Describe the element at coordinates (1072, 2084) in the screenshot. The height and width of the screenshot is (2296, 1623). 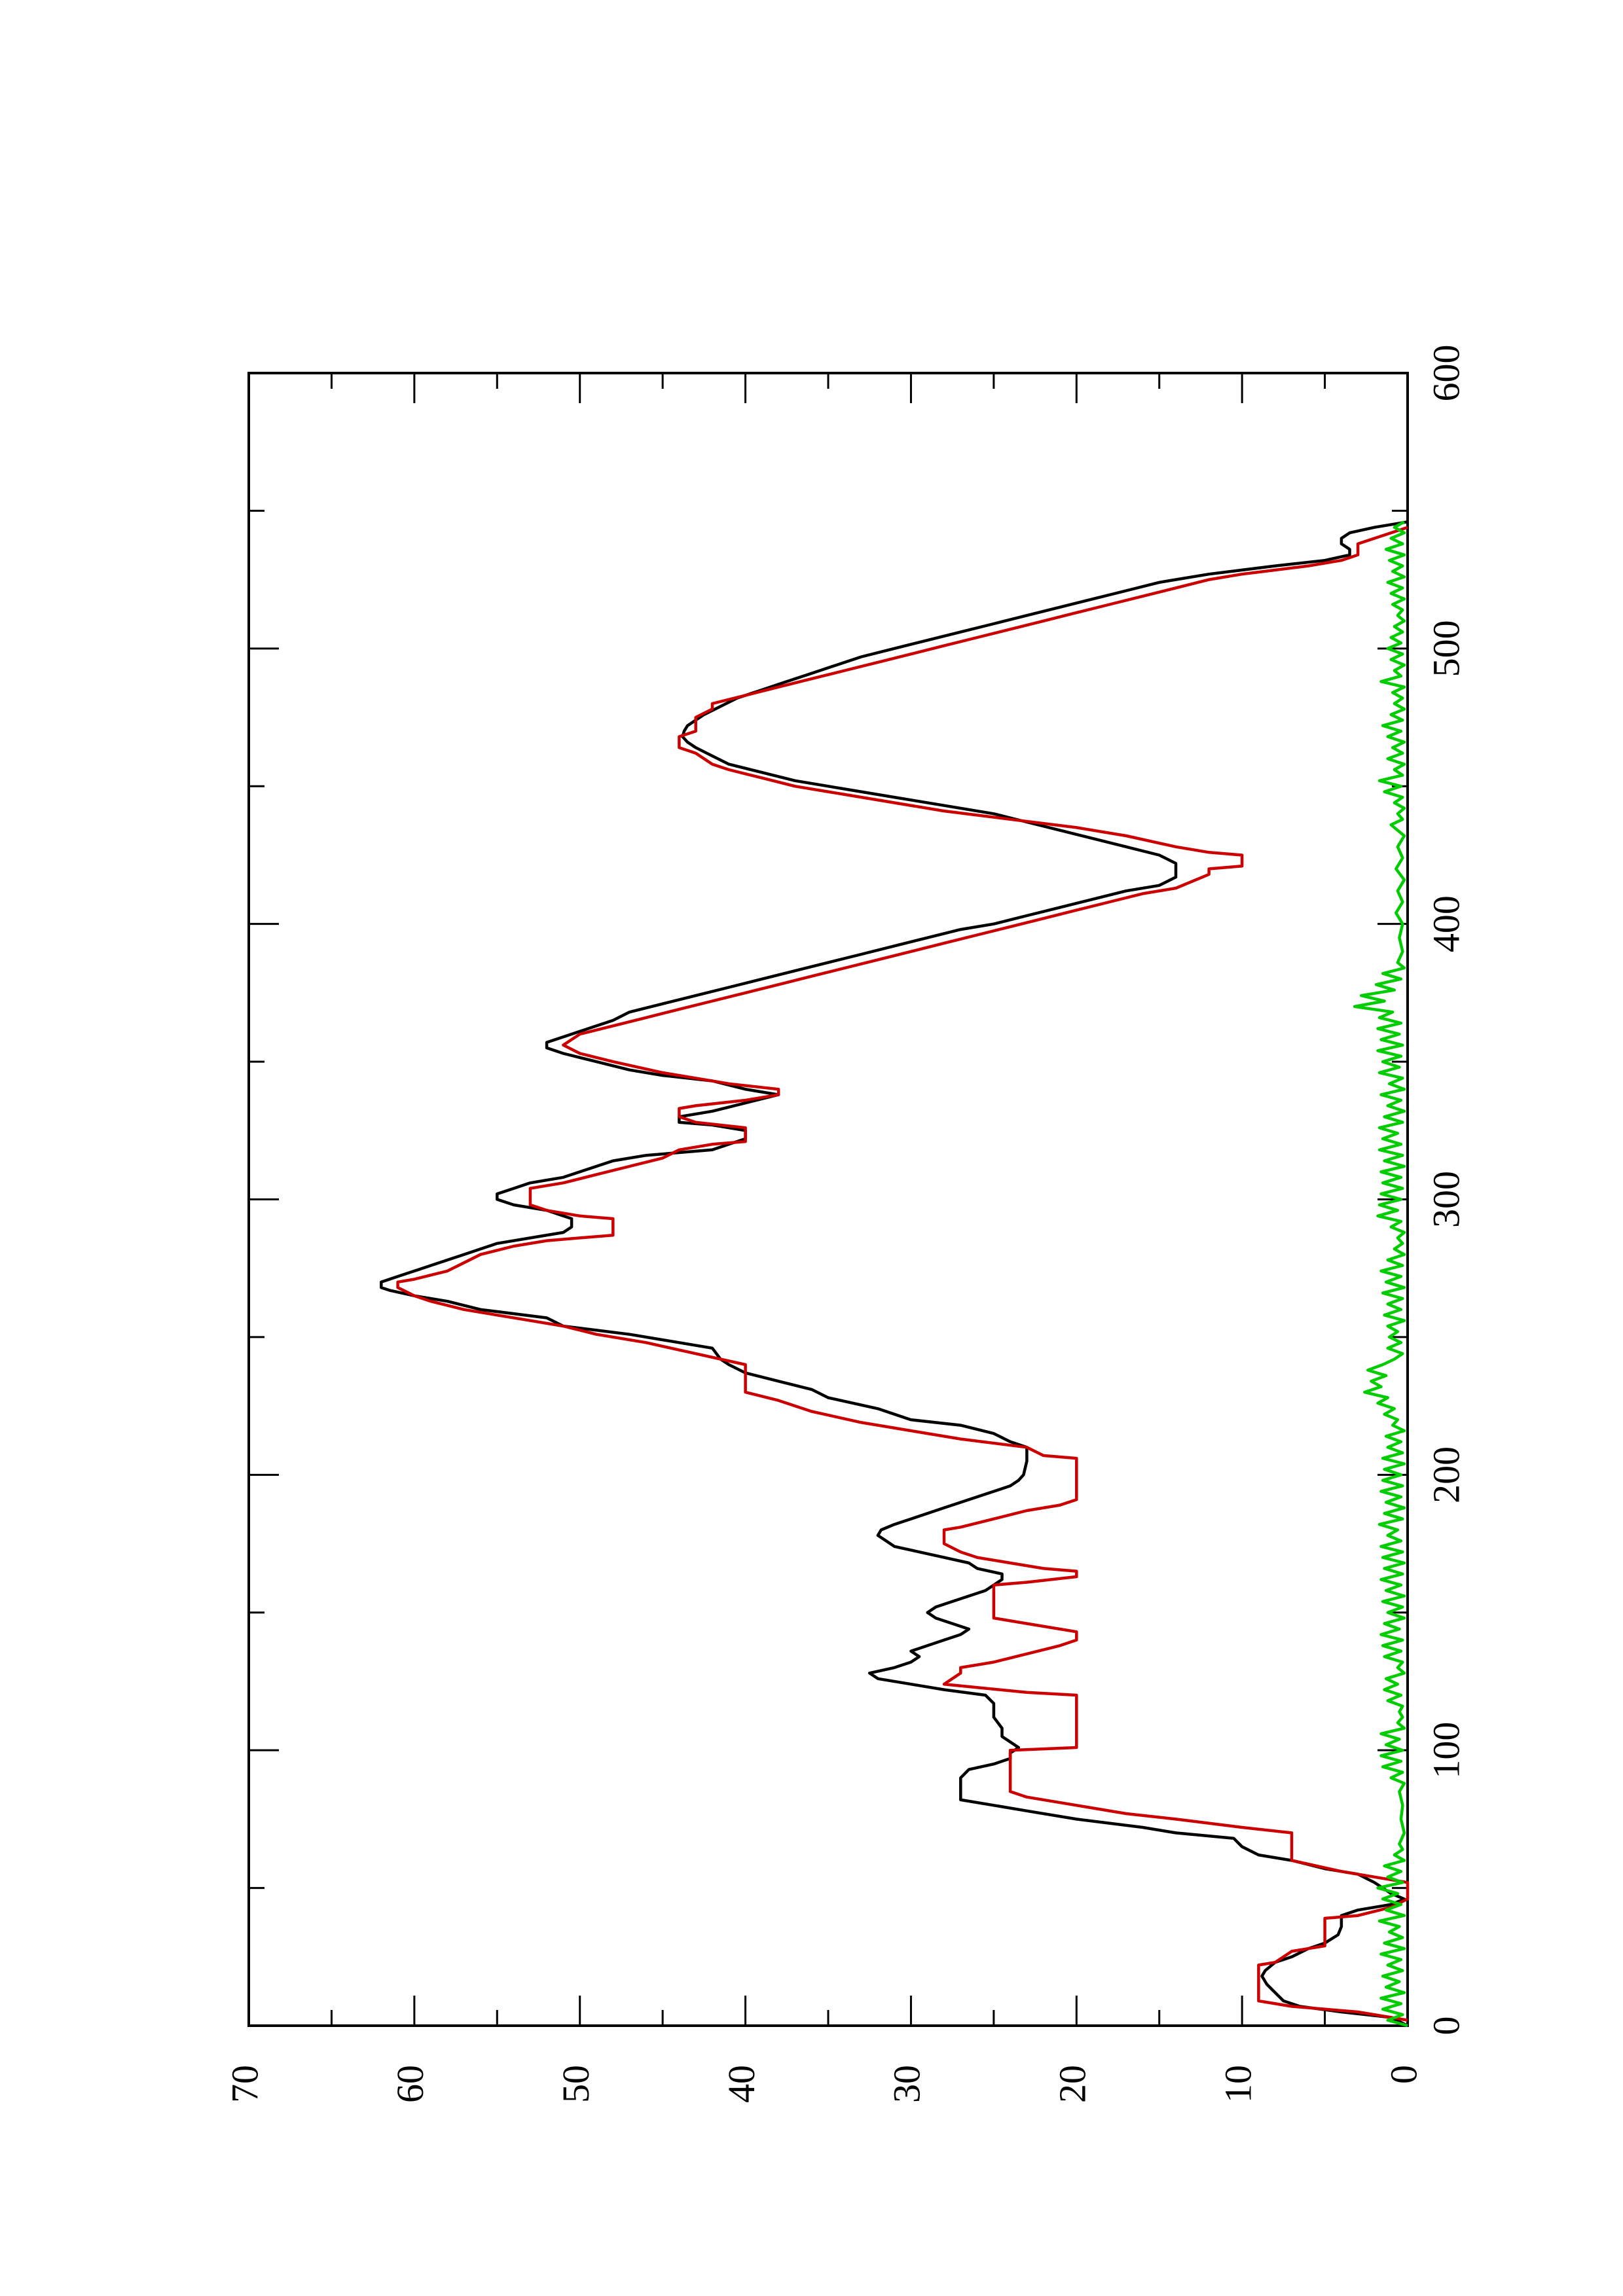
I see `y-tick-label: 20` at that location.